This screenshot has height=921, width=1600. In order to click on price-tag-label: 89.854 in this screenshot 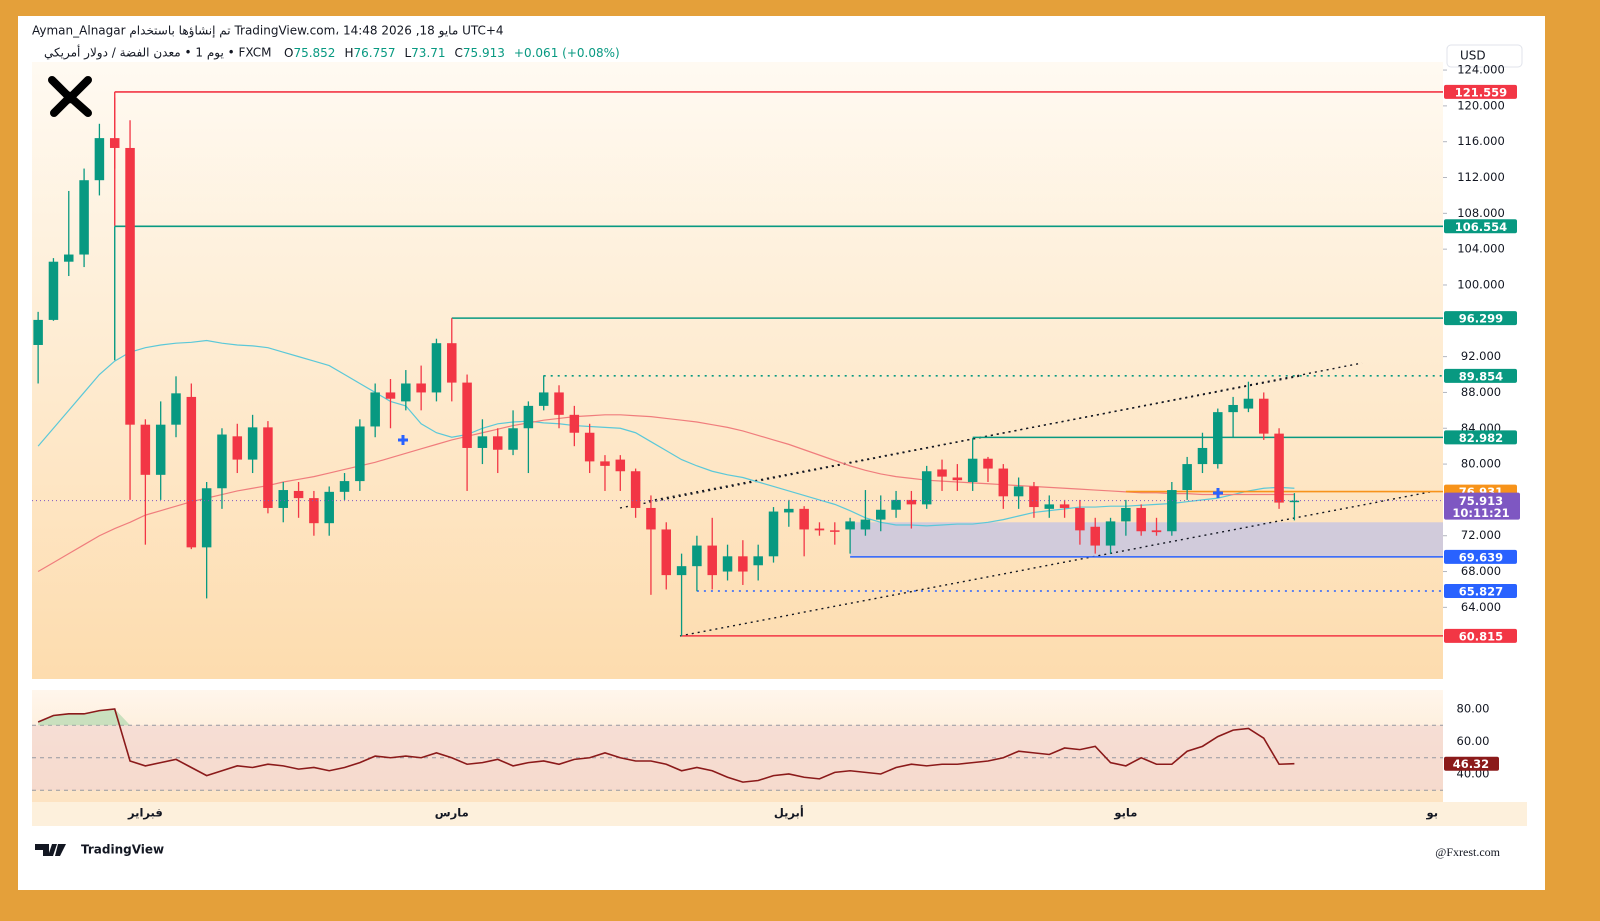, I will do `click(1481, 376)`.